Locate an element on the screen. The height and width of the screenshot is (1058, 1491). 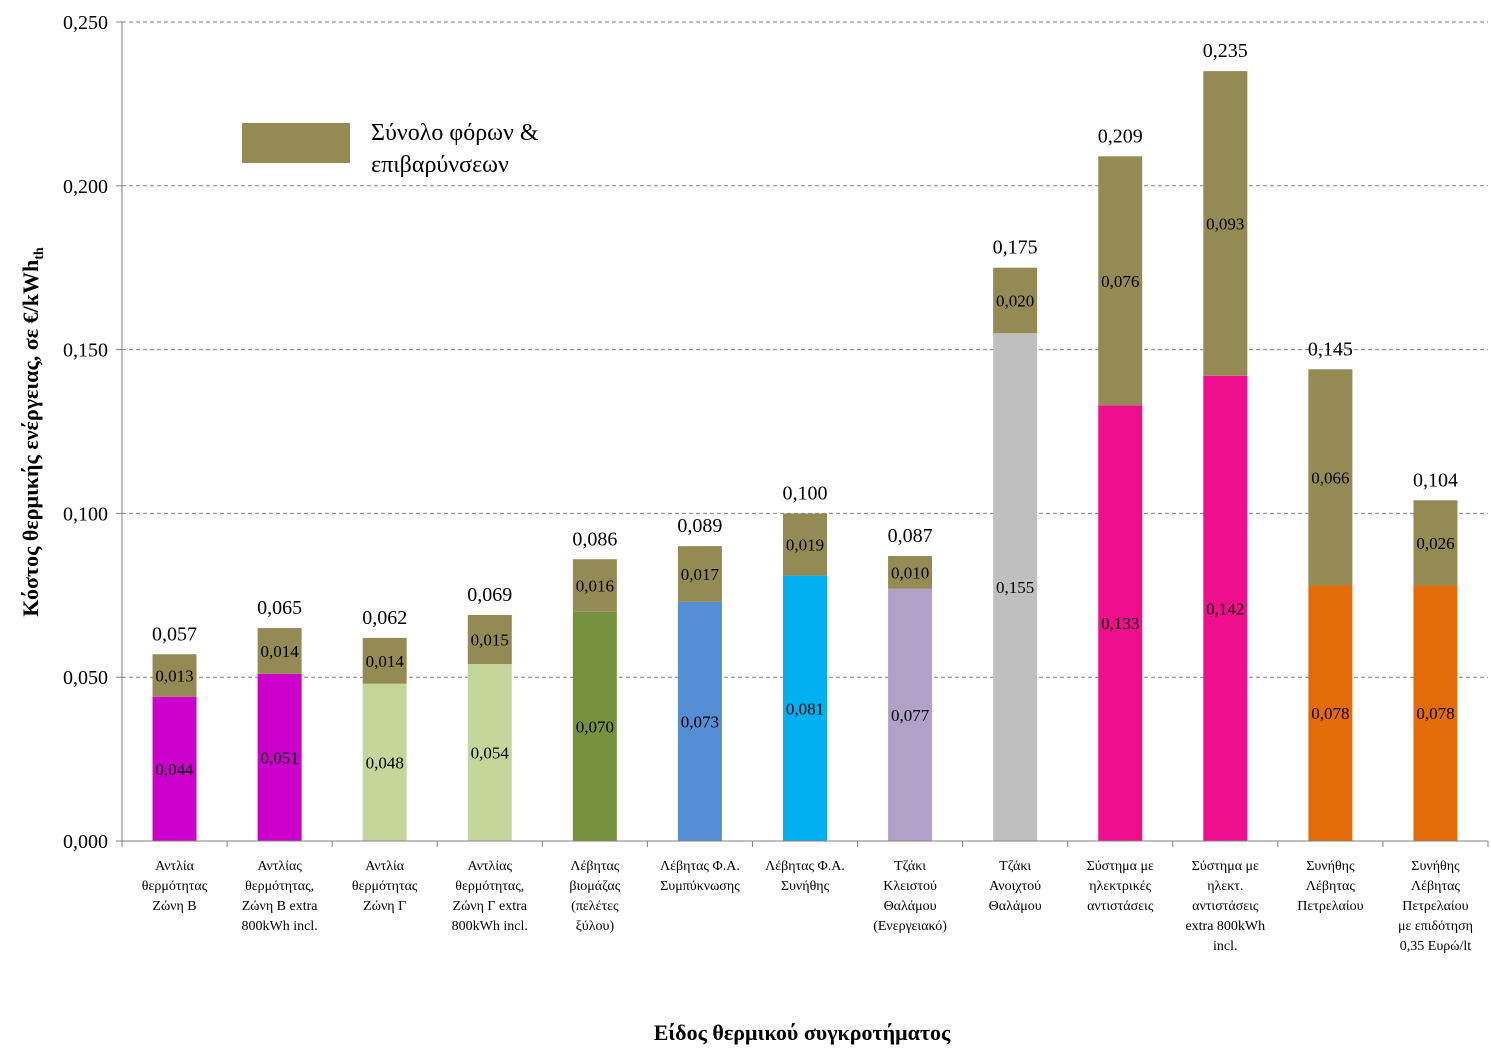
total-value-label: 0,235 is located at coordinates (1225, 51).